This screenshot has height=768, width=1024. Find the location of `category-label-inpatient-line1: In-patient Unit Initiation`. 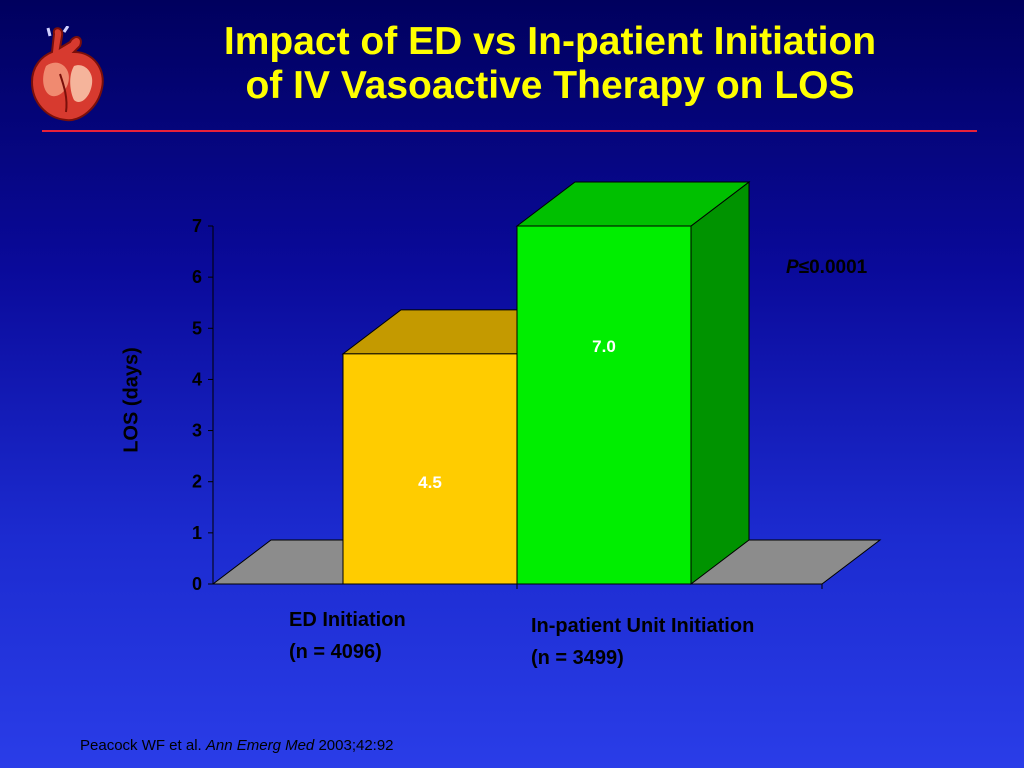

category-label-inpatient-line1: In-patient Unit Initiation is located at coordinates (643, 626).